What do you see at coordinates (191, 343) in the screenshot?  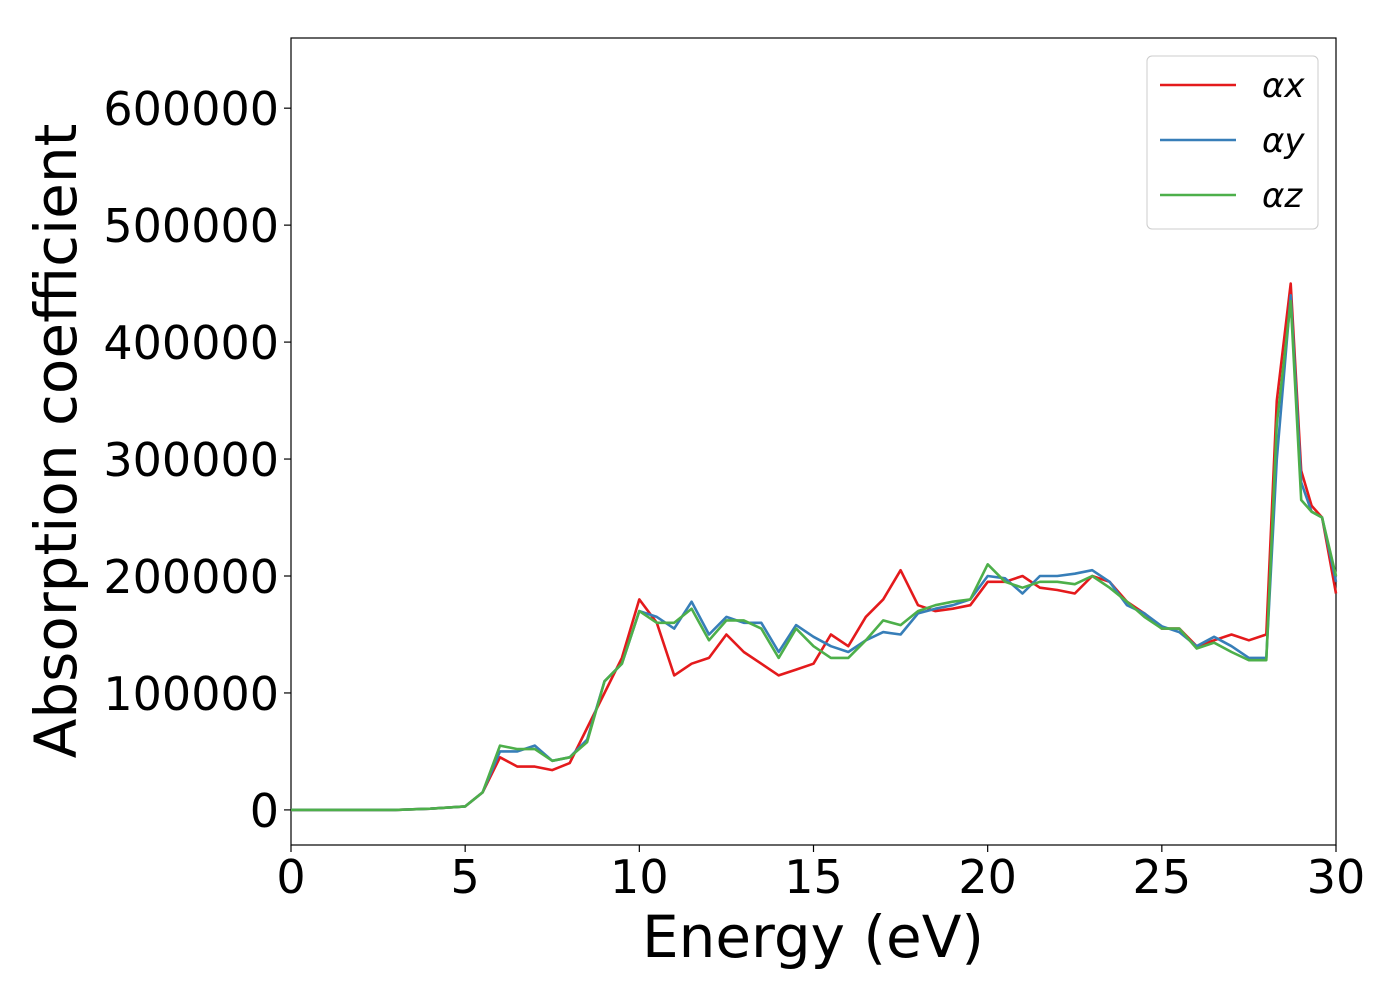 I see `y-tick-label: 400000` at bounding box center [191, 343].